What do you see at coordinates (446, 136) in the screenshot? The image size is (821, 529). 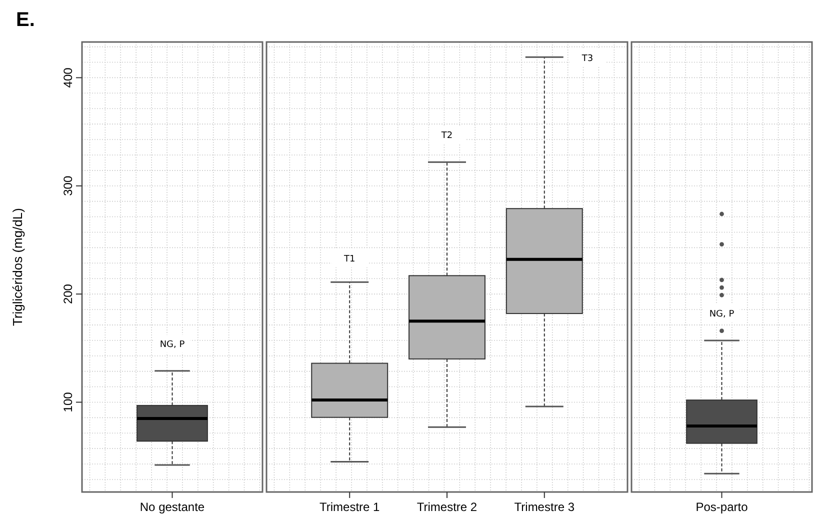 I see `annotation: T2` at bounding box center [446, 136].